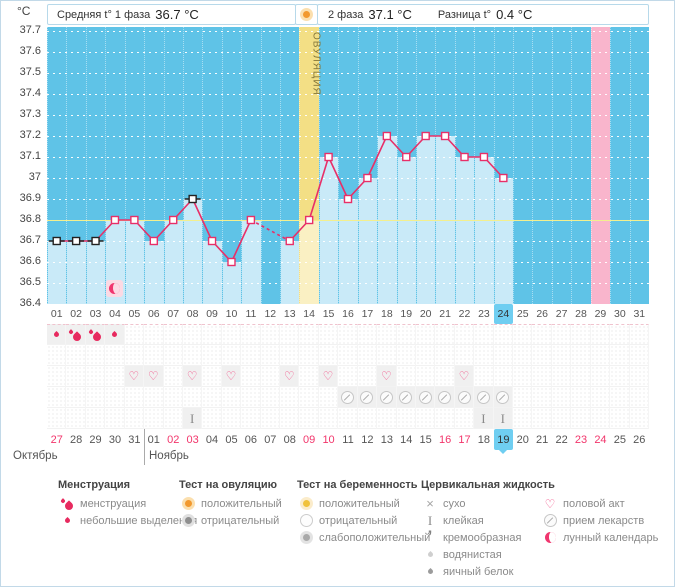  What do you see at coordinates (561, 439) in the screenshot?
I see `date-cell-22: 22` at bounding box center [561, 439].